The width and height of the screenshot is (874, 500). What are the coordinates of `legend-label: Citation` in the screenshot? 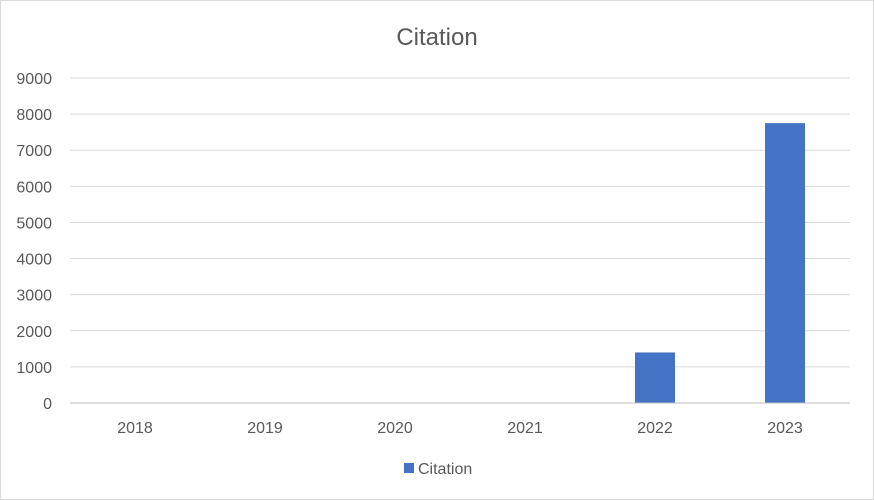 It's located at (445, 469).